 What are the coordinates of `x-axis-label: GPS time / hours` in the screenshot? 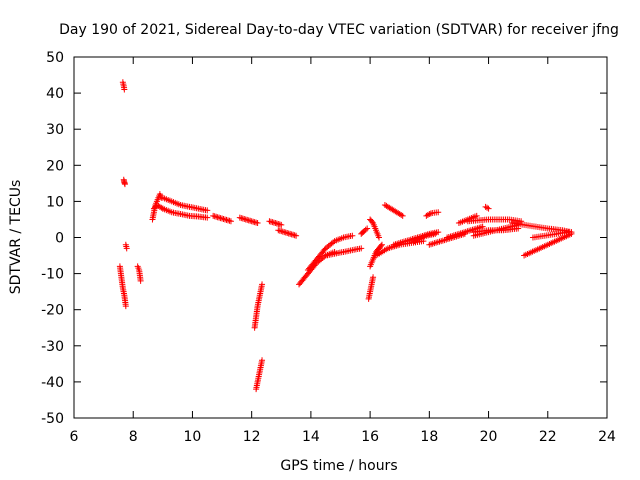 It's located at (338, 466).